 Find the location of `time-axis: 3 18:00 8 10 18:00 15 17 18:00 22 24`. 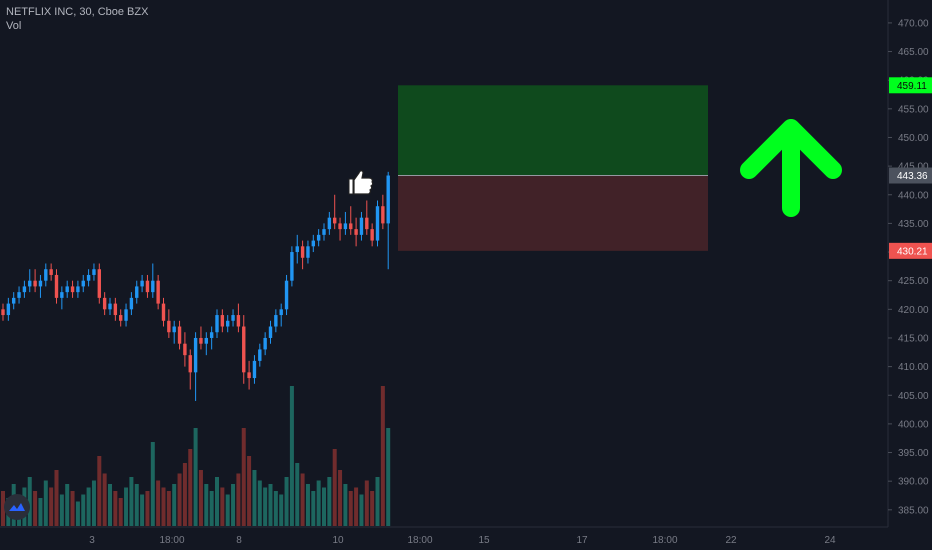

time-axis: 3 18:00 8 10 18:00 15 17 18:00 22 24 is located at coordinates (462, 540).